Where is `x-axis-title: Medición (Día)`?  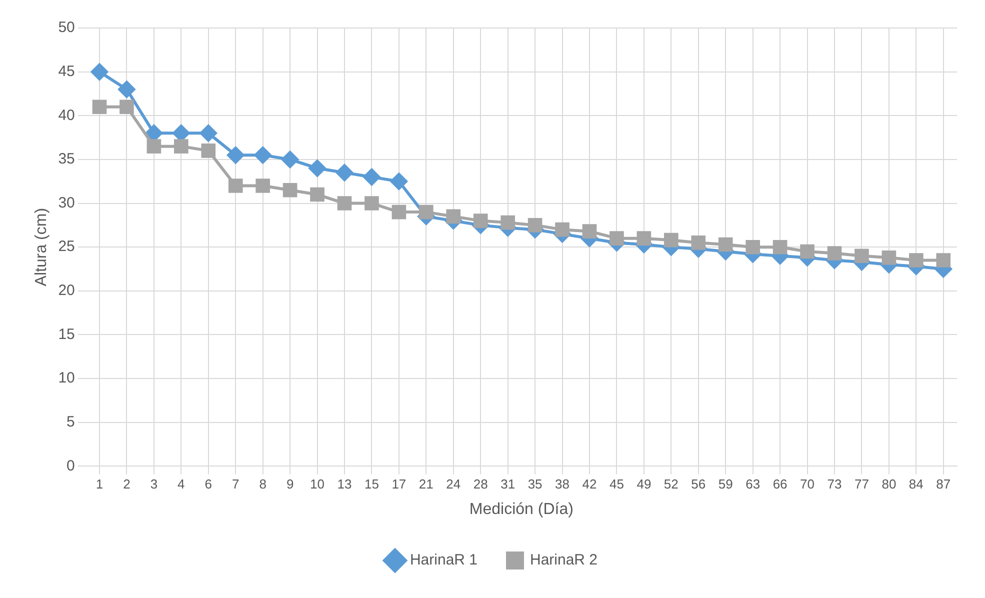
x-axis-title: Medición (Día) is located at coordinates (521, 509).